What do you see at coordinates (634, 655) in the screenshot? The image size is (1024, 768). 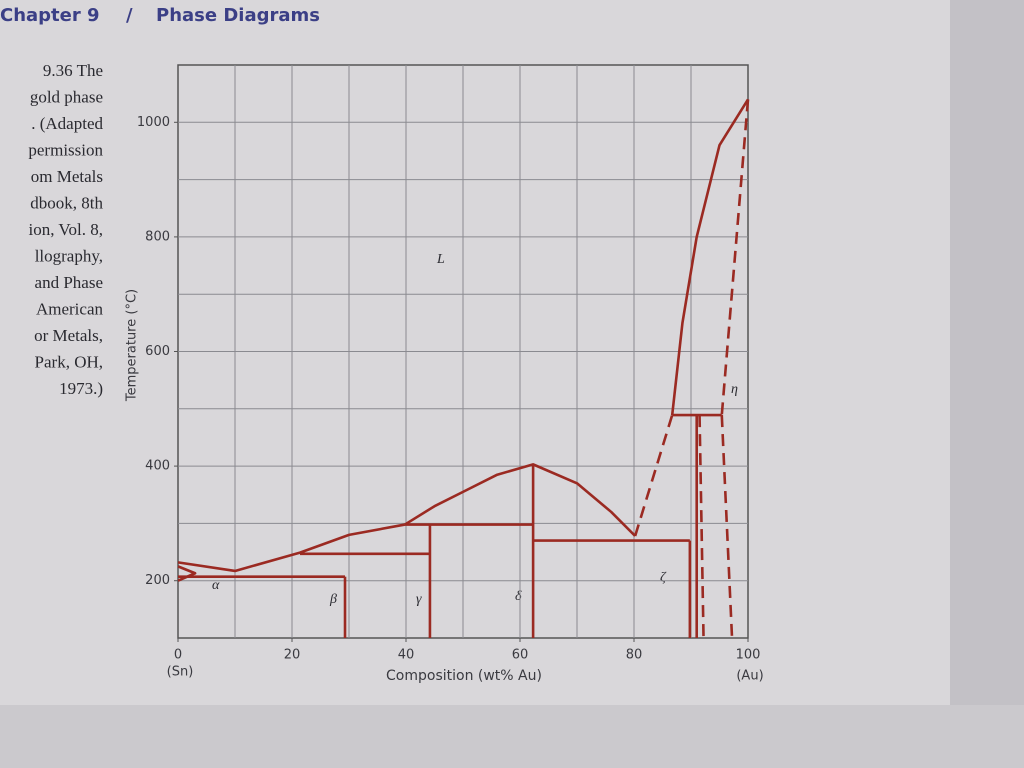 I see `x-tick-label: 80` at bounding box center [634, 655].